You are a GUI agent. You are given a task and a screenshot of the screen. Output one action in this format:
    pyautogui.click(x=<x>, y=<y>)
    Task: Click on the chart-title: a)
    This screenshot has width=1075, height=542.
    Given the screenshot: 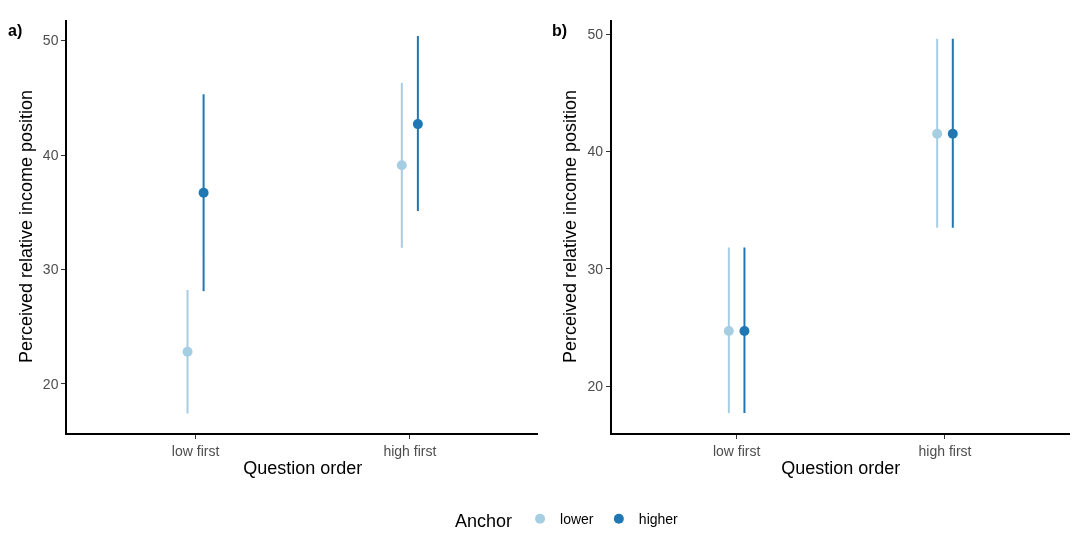 What is the action you would take?
    pyautogui.click(x=15, y=30)
    